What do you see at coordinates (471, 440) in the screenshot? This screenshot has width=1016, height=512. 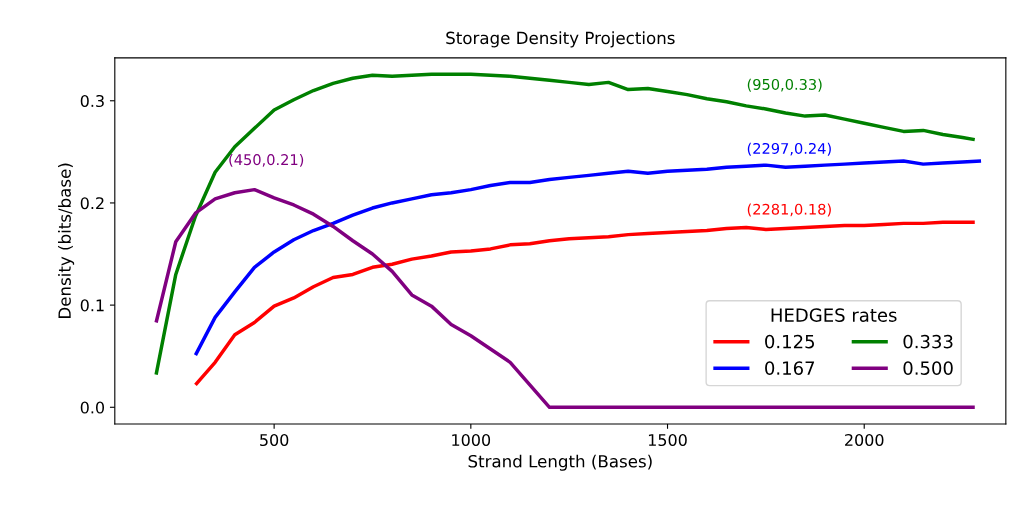 I see `x-tick-label: 1000` at bounding box center [471, 440].